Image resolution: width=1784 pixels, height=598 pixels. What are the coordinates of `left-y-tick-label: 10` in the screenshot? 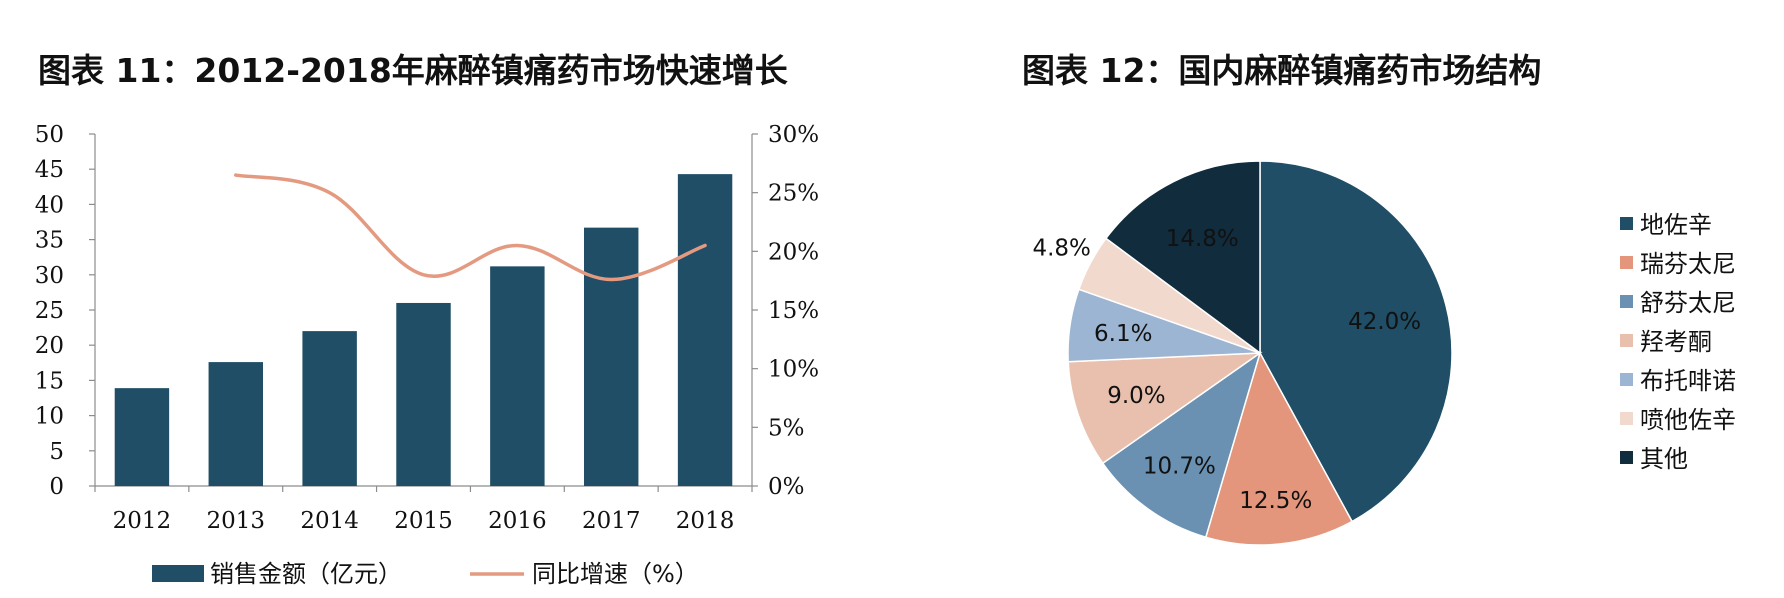 It's located at (49, 417).